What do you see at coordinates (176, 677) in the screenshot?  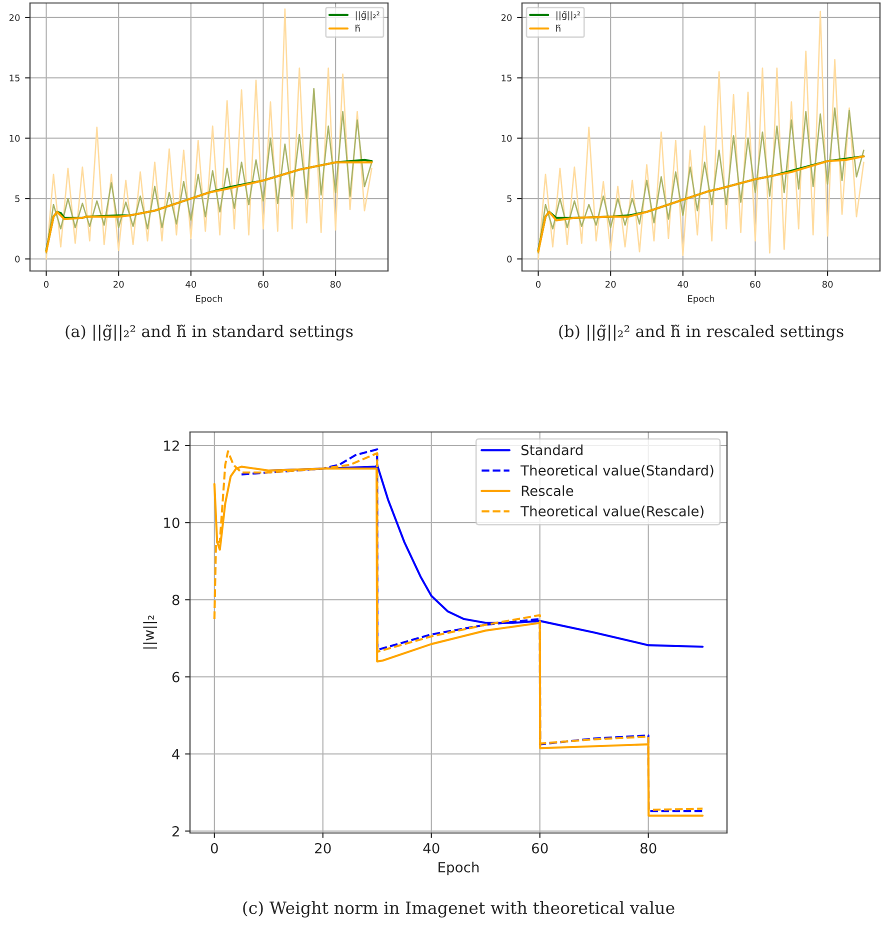 I see `y-tick-label: 6` at bounding box center [176, 677].